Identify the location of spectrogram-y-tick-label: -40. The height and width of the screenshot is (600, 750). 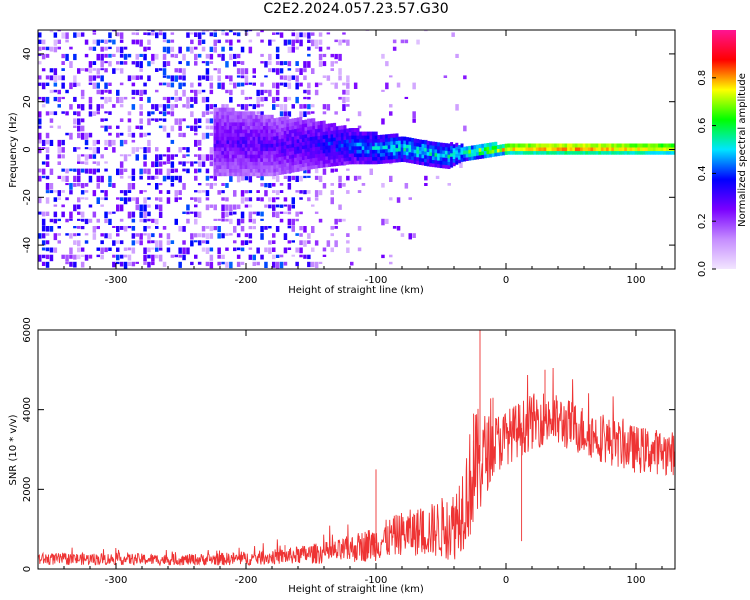
(27, 245).